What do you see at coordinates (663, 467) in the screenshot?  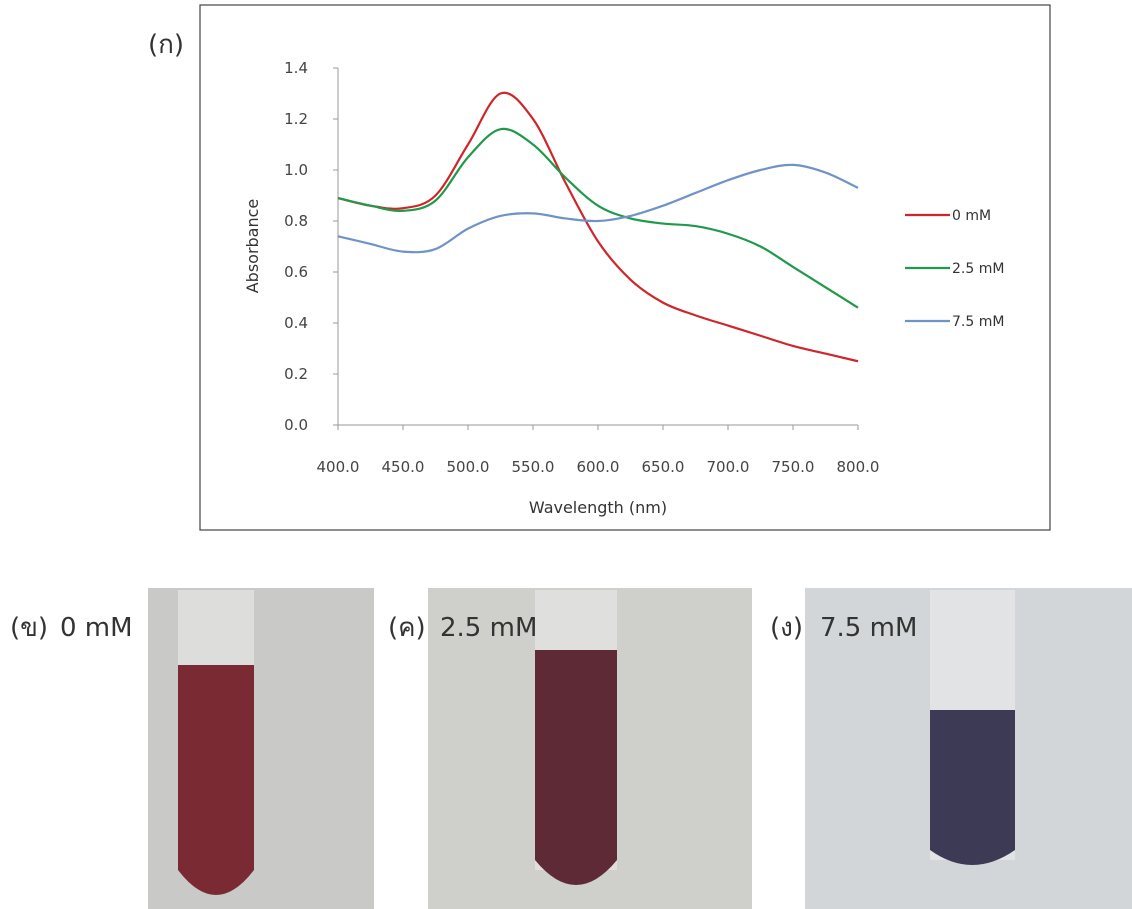 I see `x-tick-label: 650.0` at bounding box center [663, 467].